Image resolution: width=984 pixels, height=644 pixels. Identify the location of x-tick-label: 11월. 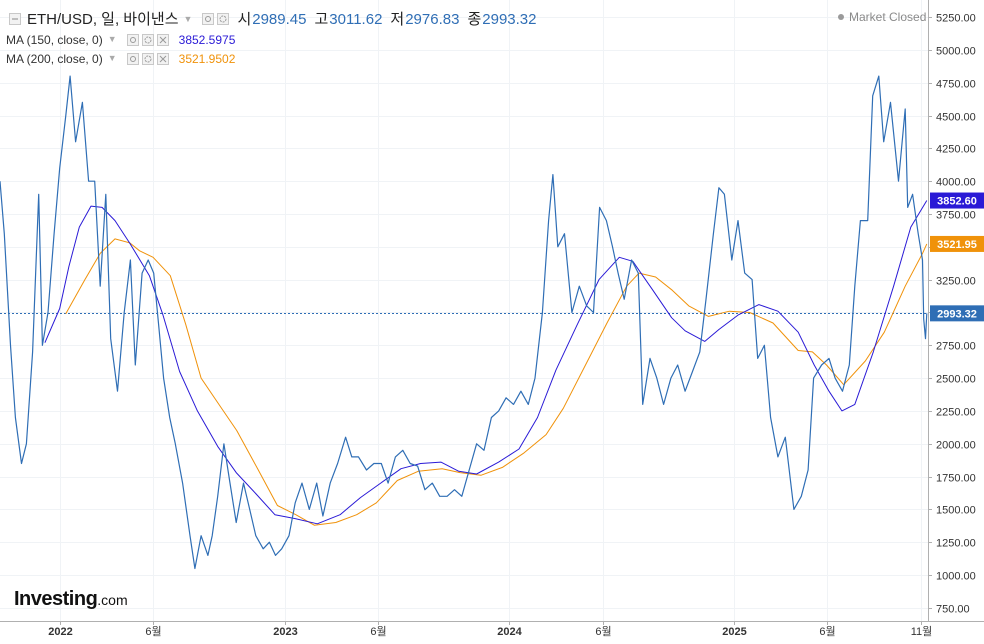
(922, 631).